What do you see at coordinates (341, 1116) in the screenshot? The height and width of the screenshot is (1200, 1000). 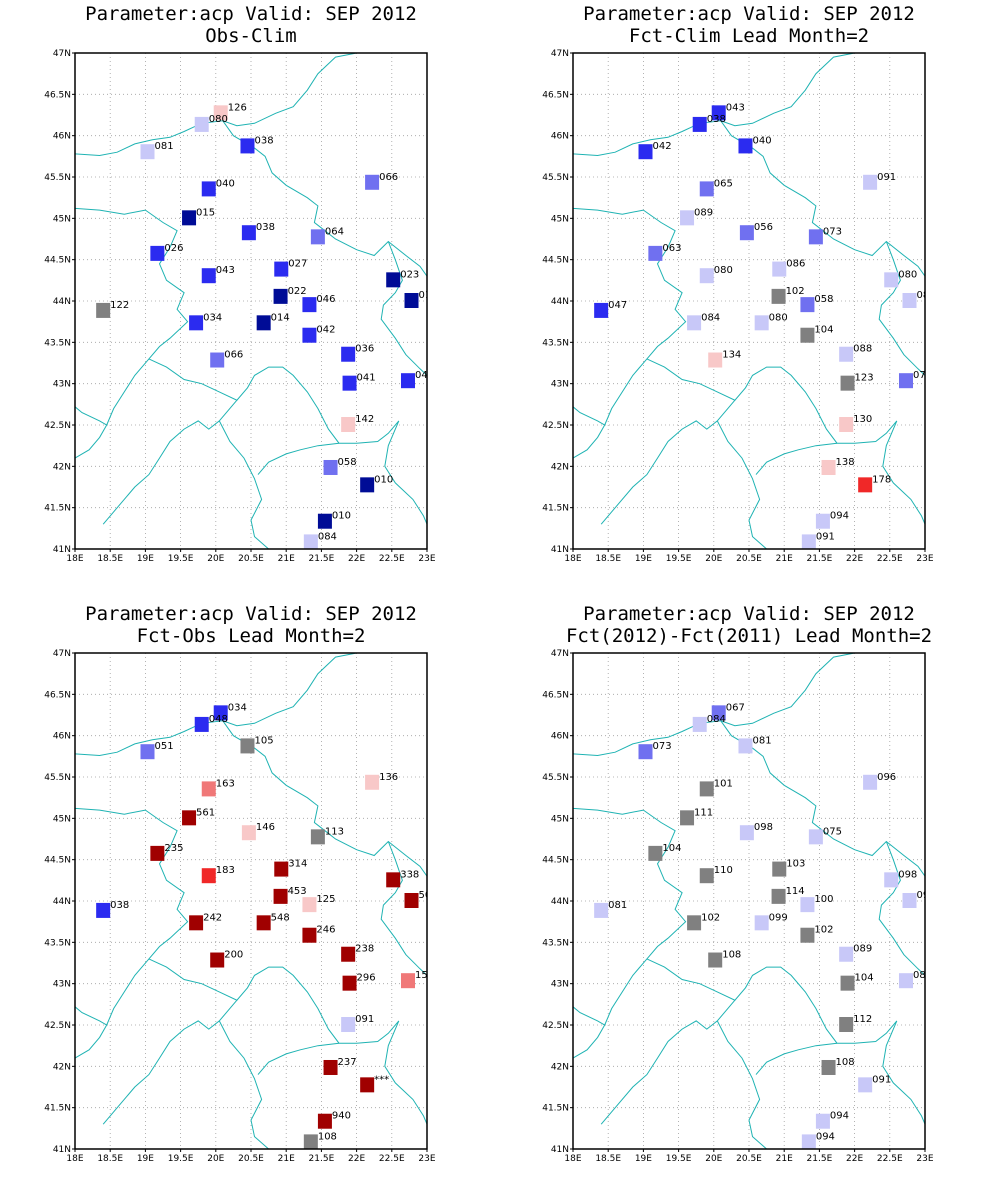 I see `station-value-label: 940` at bounding box center [341, 1116].